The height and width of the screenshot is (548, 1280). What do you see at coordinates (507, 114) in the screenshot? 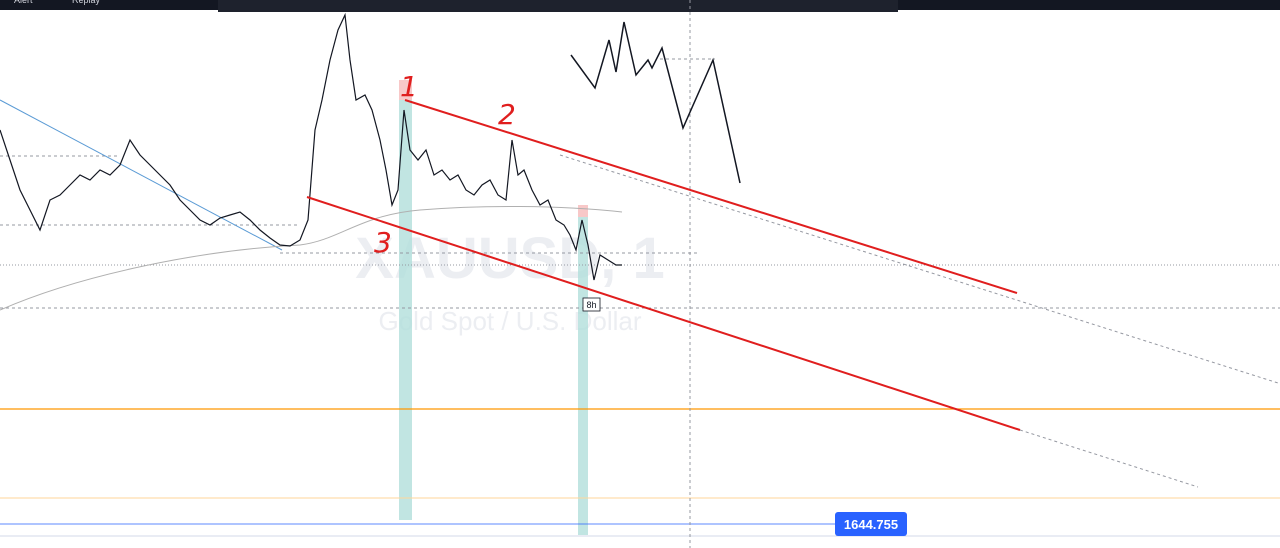
I see `annotation: 2` at bounding box center [507, 114].